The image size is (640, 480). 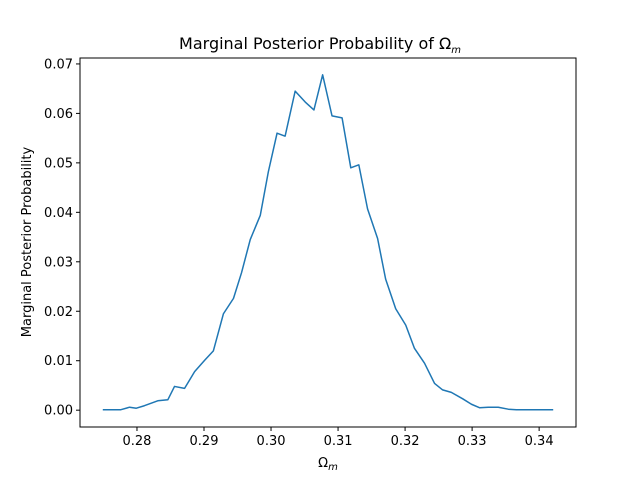 I want to click on y-tick-label: 0.02, so click(x=58, y=312).